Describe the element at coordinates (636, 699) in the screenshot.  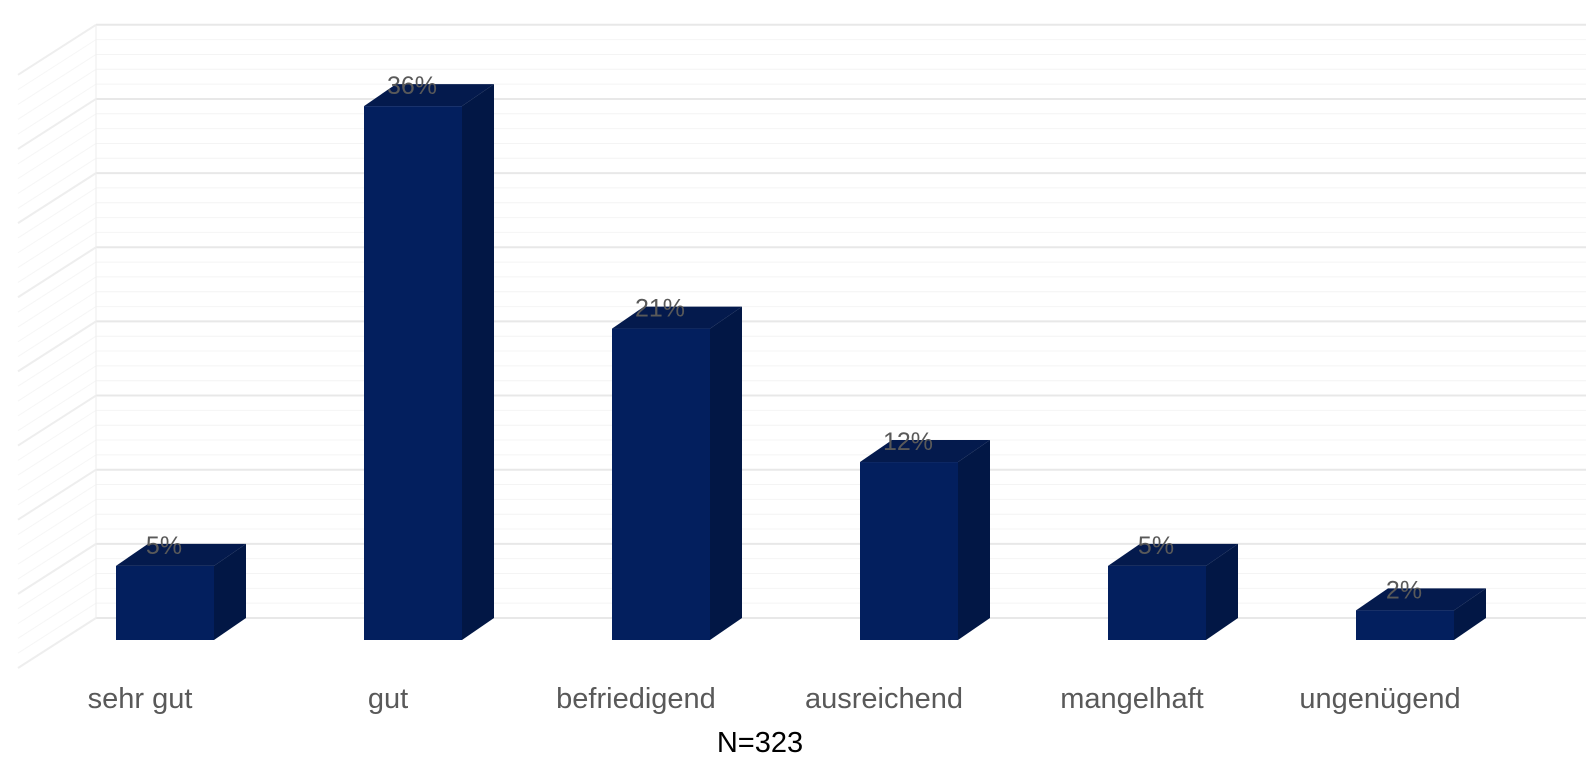
I see `category-label: befriedigend` at that location.